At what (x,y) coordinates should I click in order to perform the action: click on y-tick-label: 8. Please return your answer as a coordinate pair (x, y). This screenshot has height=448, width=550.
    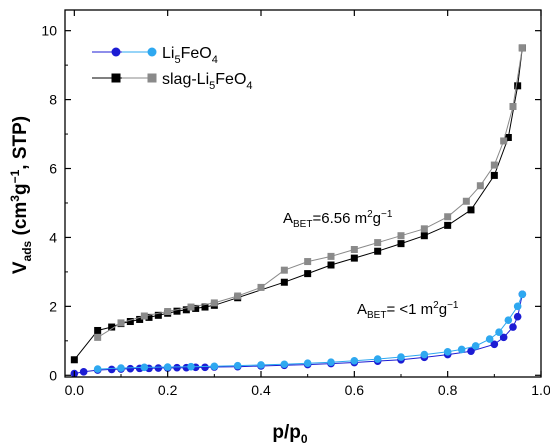
    Looking at the image, I should click on (53, 100).